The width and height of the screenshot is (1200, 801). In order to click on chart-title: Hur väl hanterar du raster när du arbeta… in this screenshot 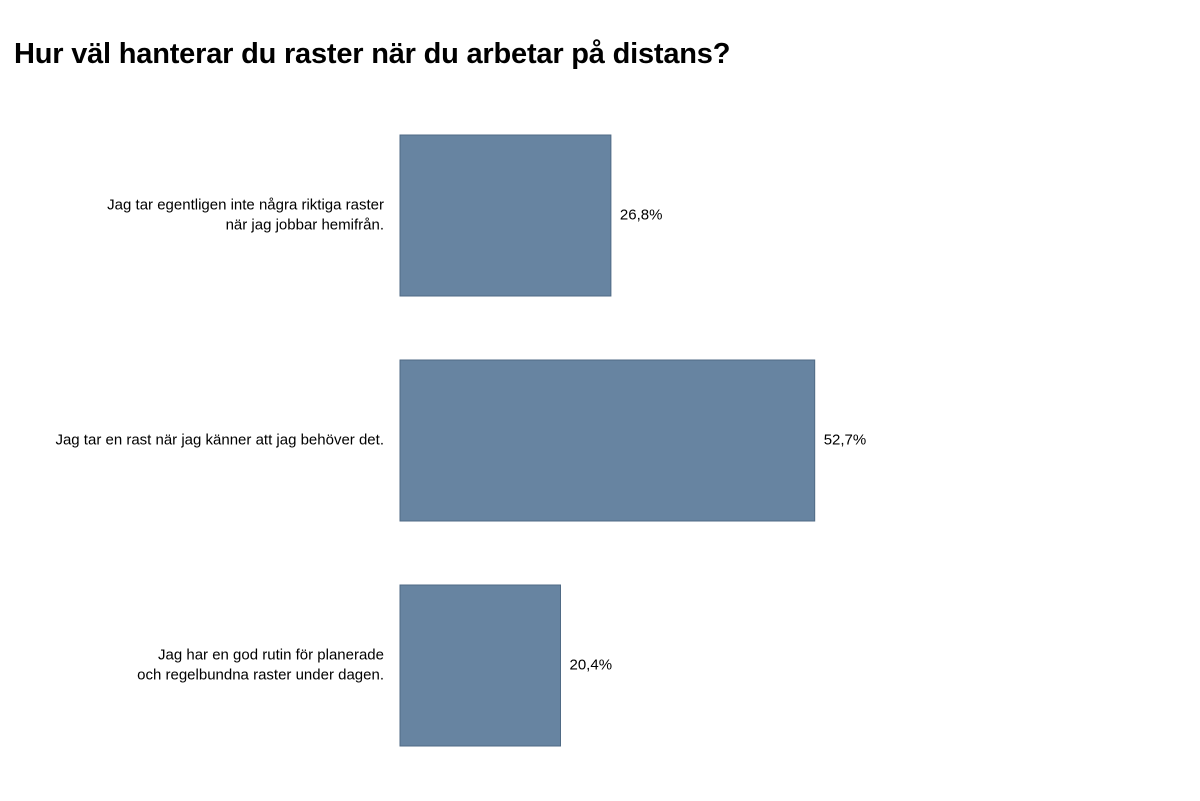, I will do `click(372, 54)`.